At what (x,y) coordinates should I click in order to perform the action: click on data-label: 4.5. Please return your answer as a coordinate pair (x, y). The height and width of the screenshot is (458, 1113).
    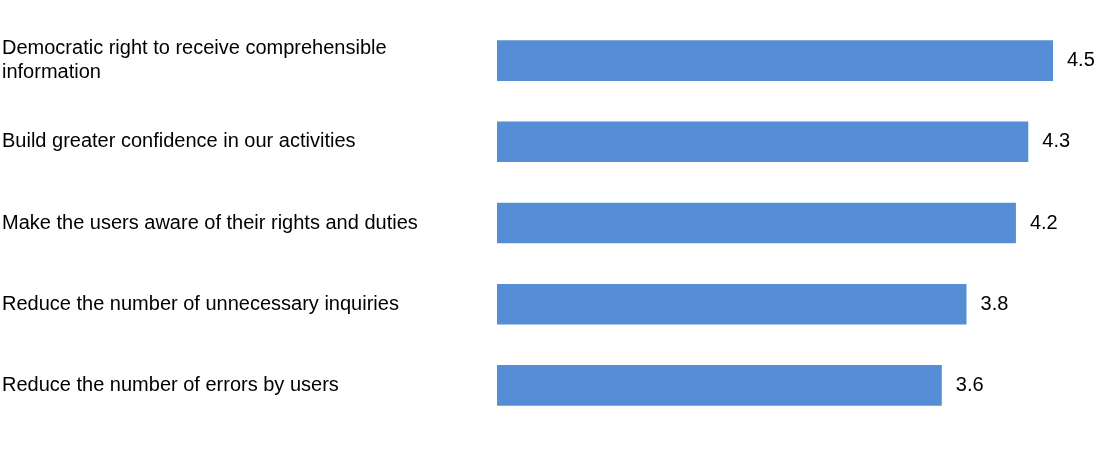
    Looking at the image, I should click on (1081, 59).